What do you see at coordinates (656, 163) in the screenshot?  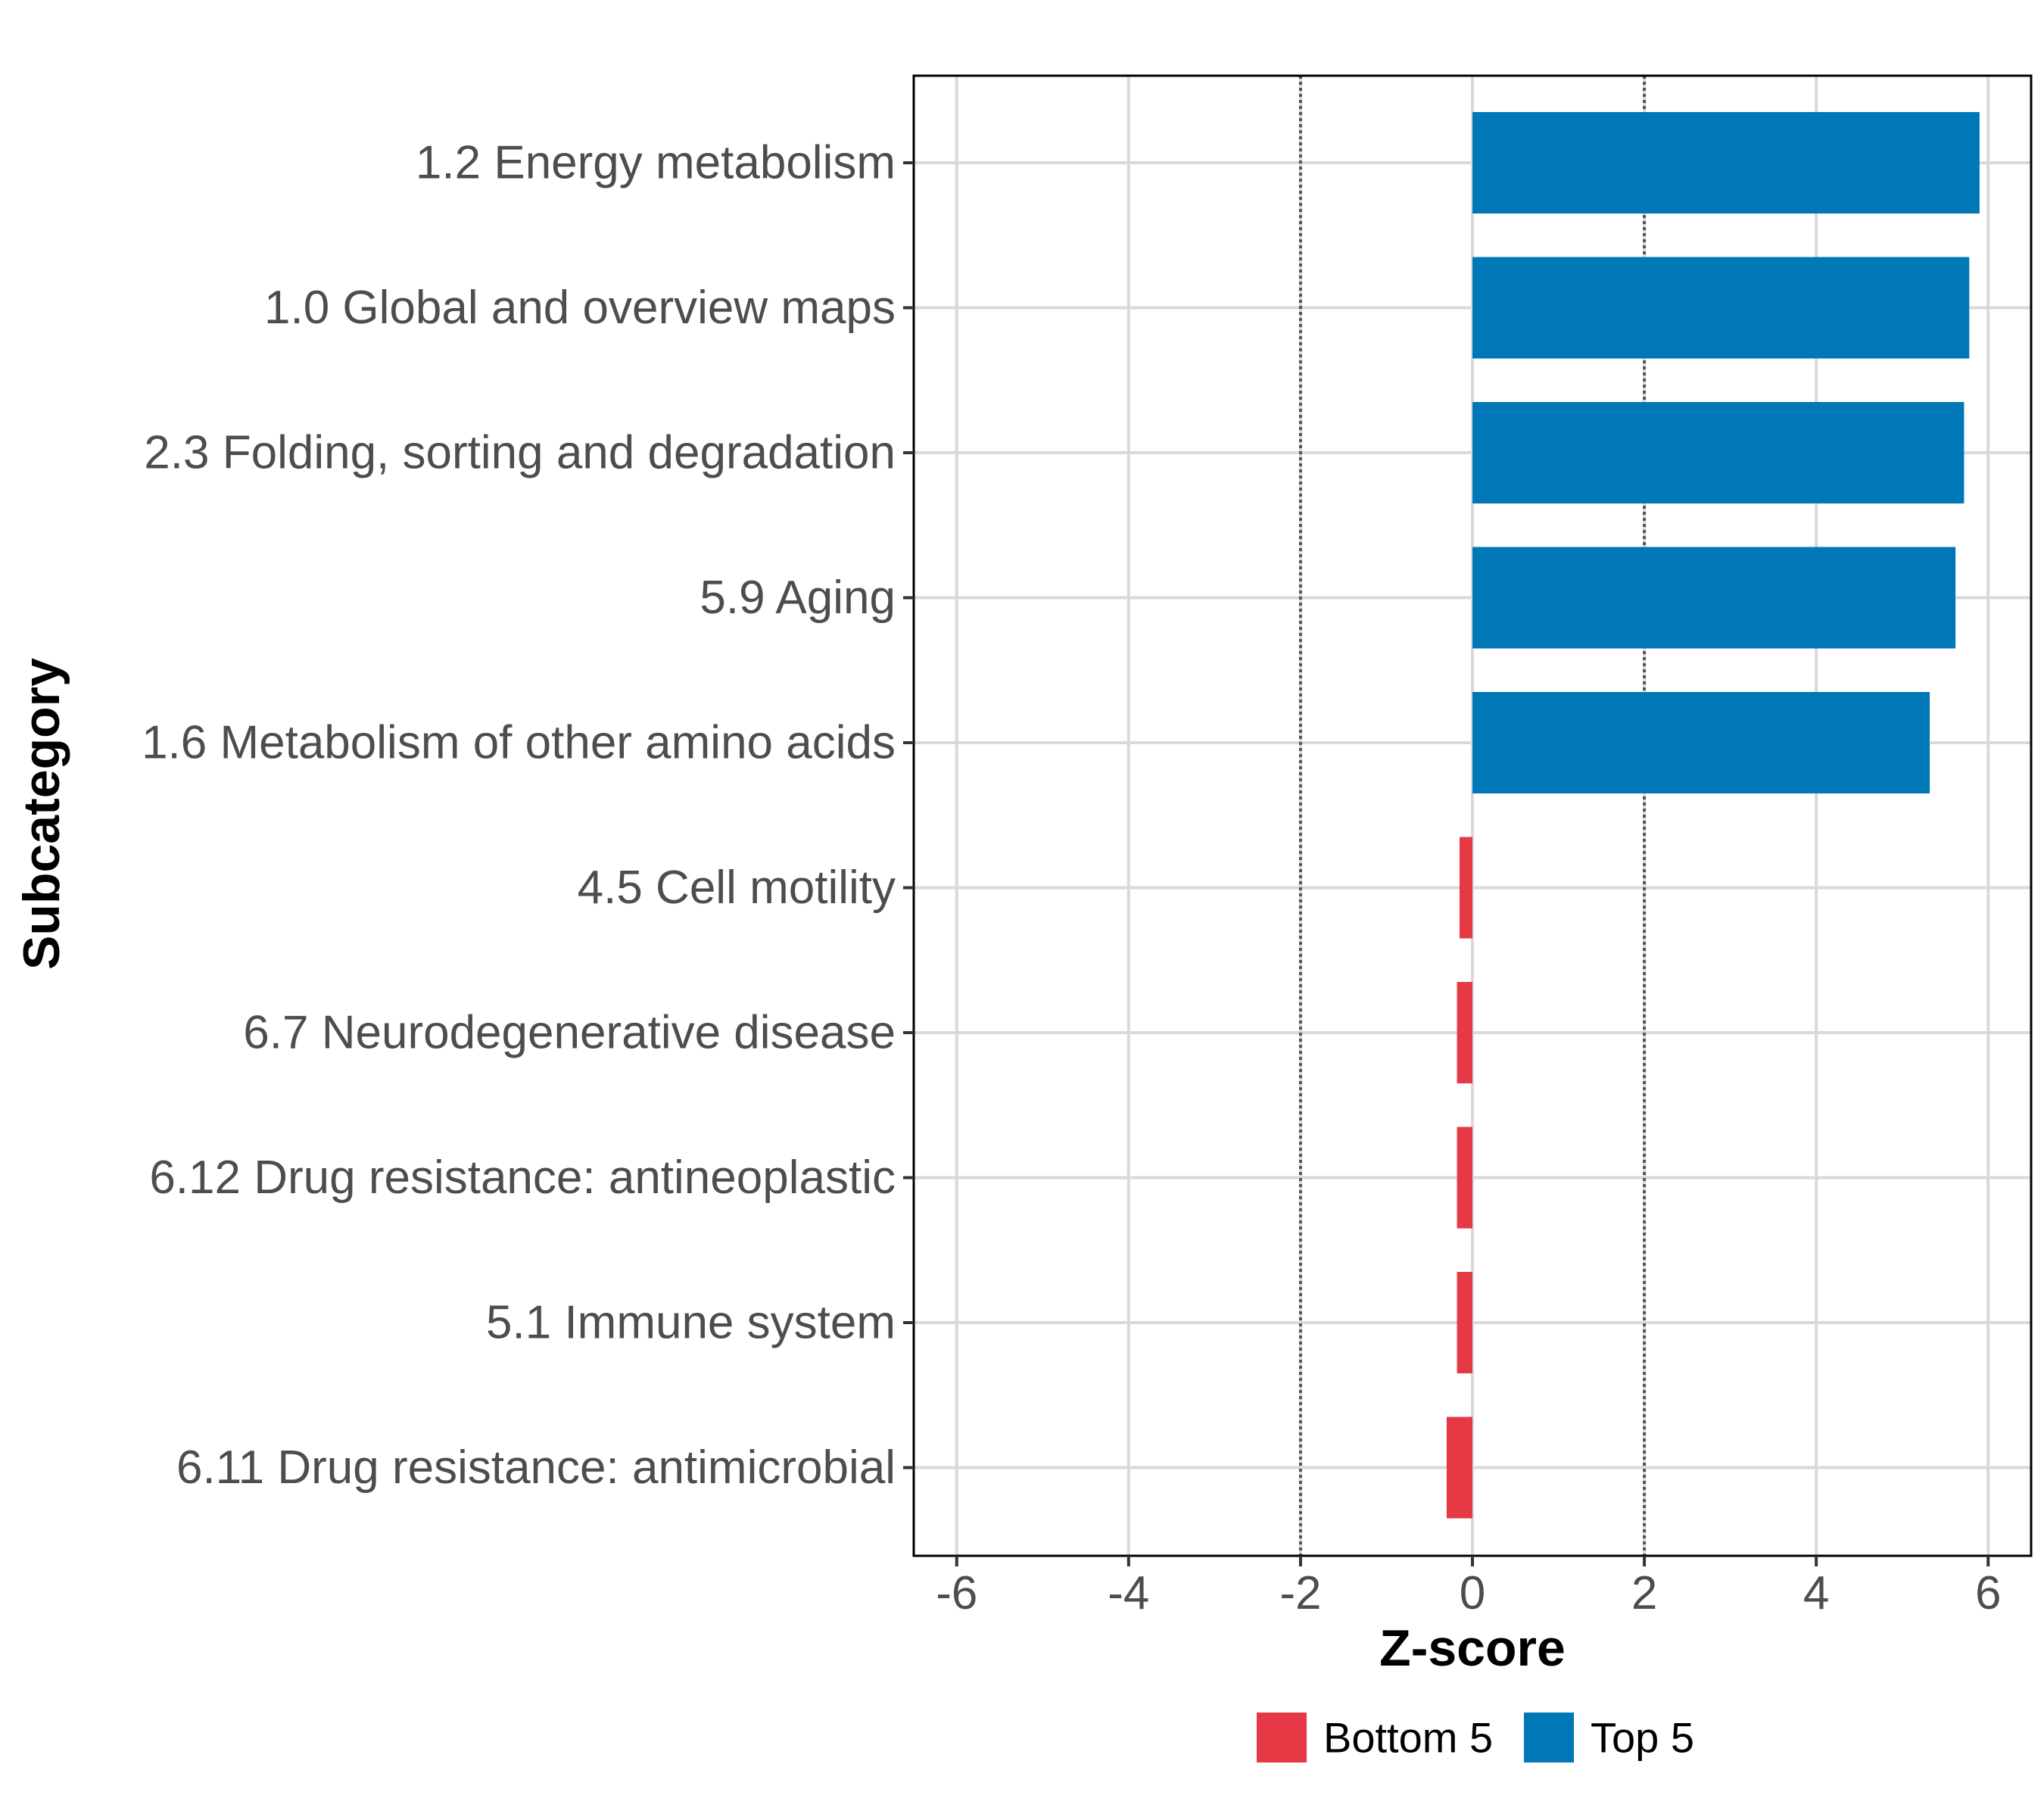 I see `y-tick-label: 1.2 Energy metabolism` at bounding box center [656, 163].